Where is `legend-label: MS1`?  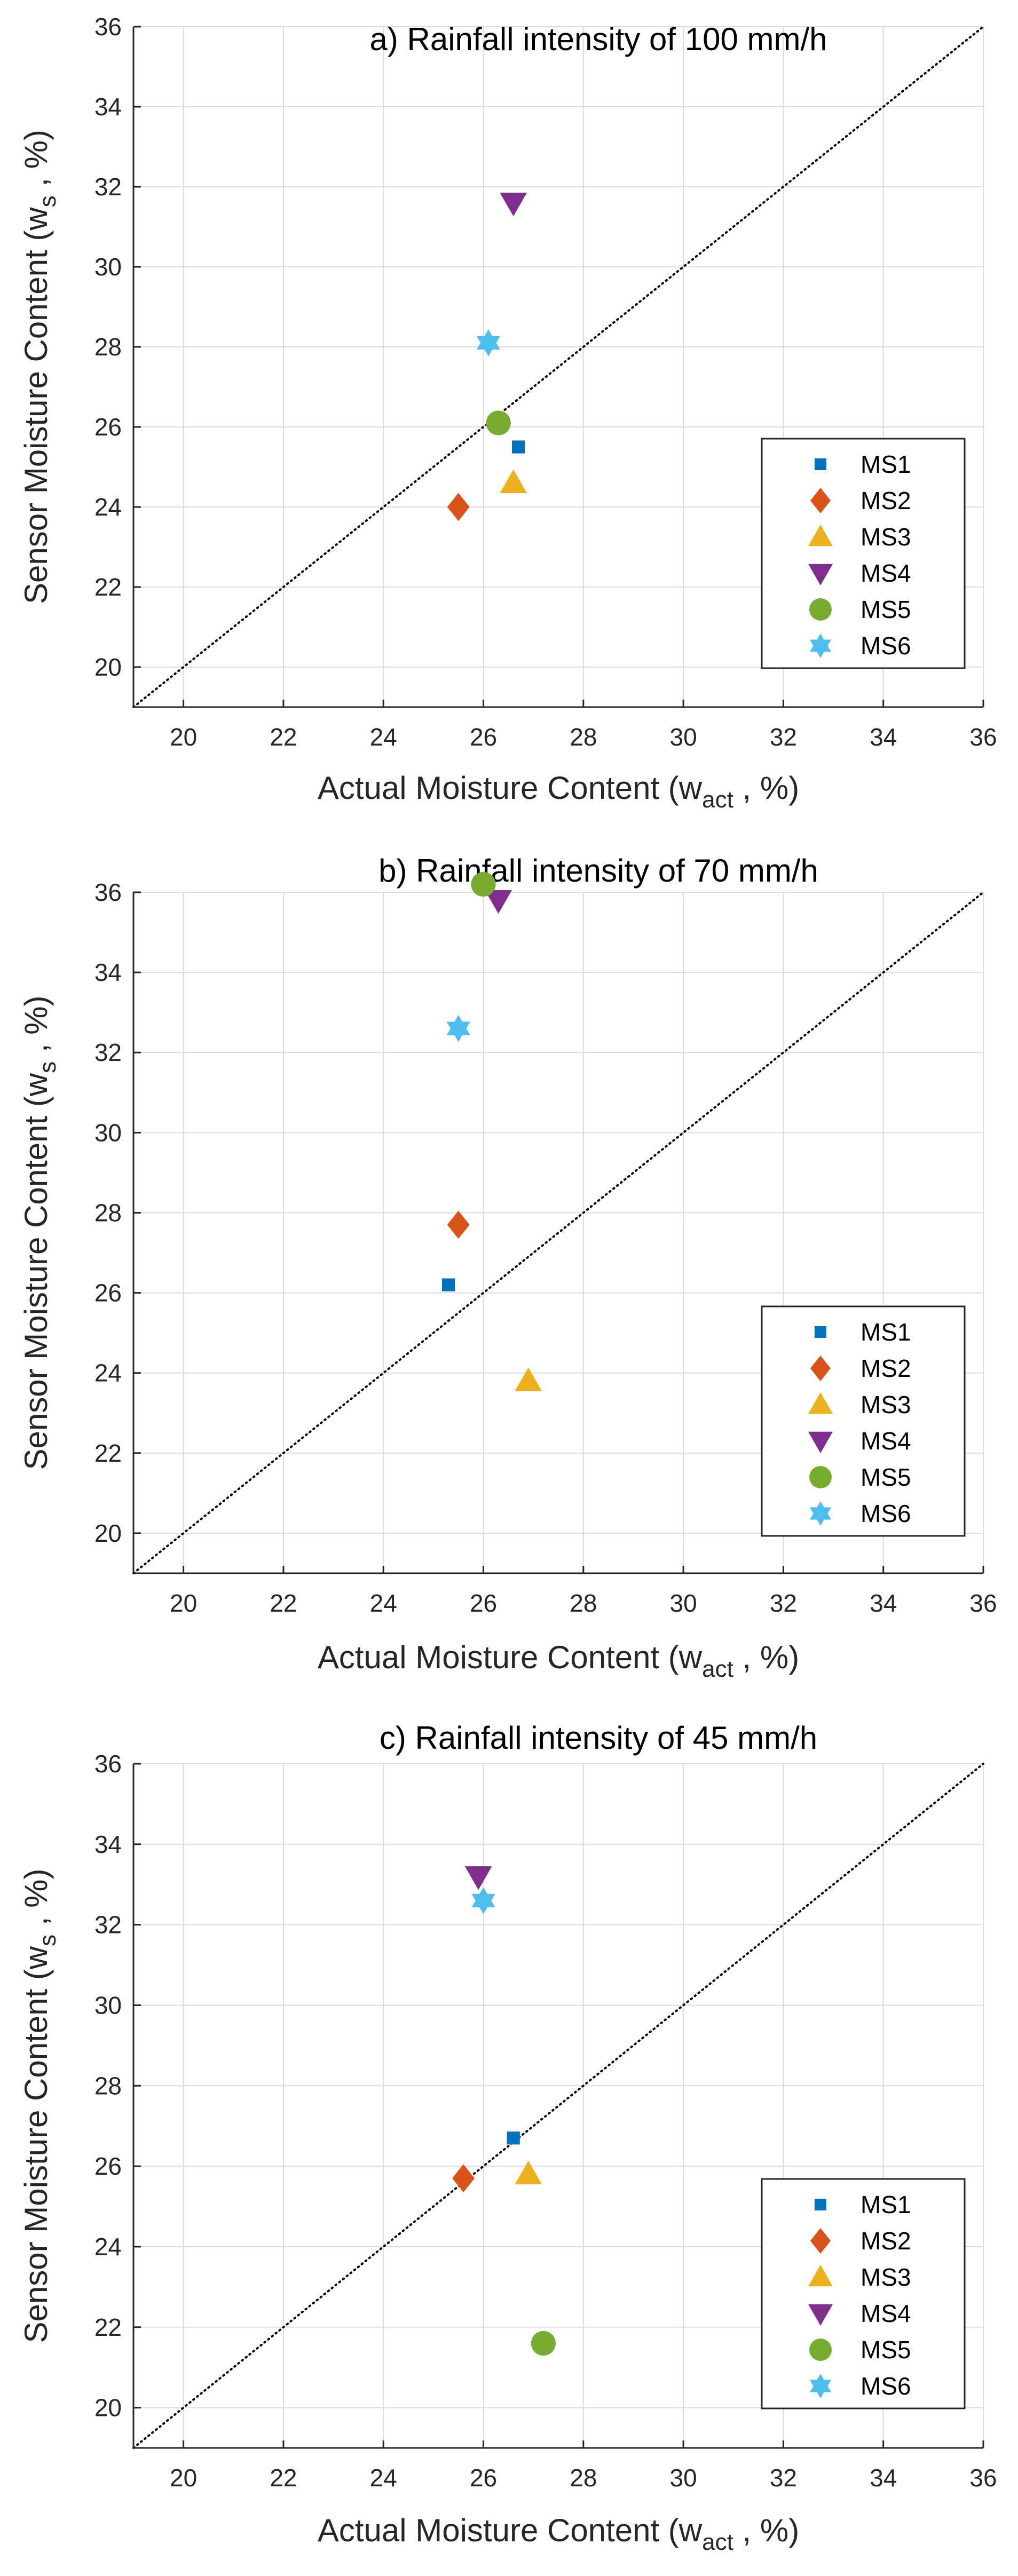
legend-label: MS1 is located at coordinates (886, 2204).